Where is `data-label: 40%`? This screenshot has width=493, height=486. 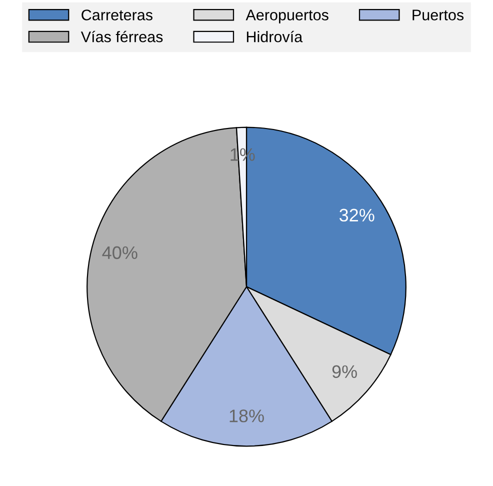 data-label: 40% is located at coordinates (120, 253).